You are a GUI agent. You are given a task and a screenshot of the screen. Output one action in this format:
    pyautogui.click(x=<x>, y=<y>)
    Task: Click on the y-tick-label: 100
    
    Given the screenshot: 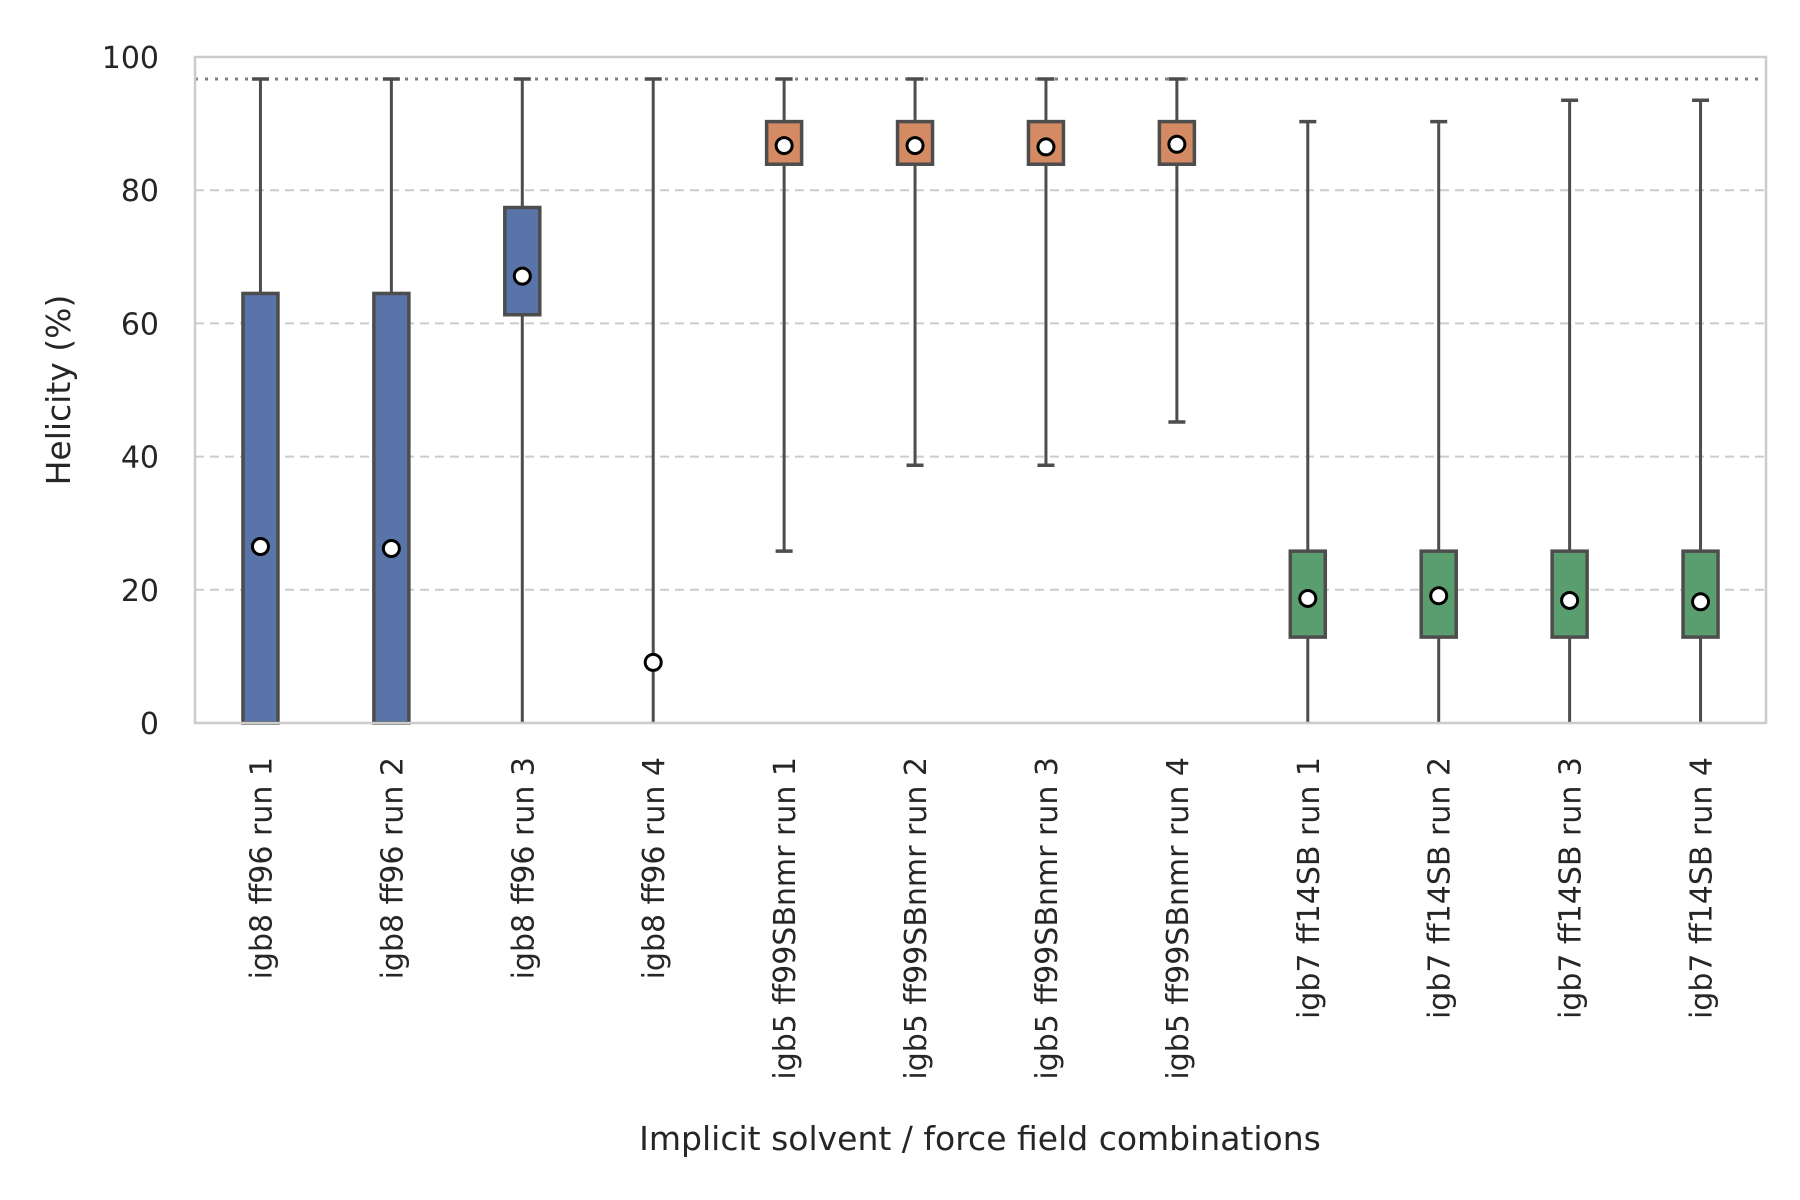 What is the action you would take?
    pyautogui.click(x=130, y=58)
    